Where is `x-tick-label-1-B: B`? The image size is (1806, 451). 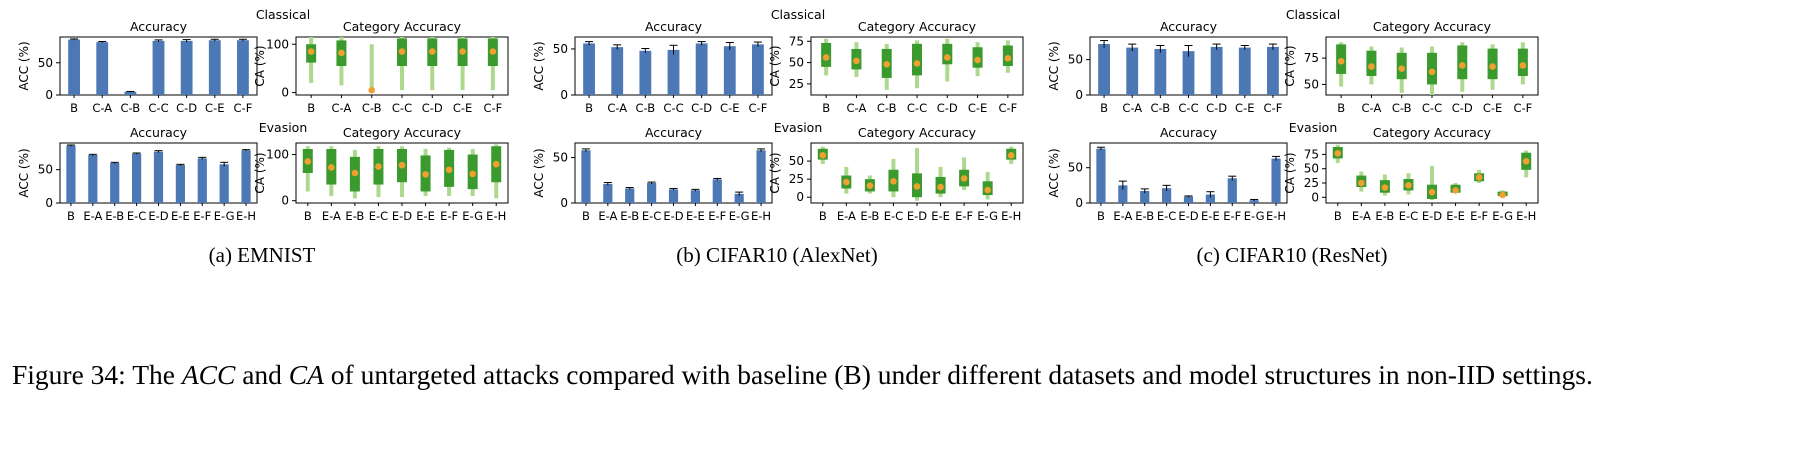 x-tick-label-1-B: B is located at coordinates (311, 108).